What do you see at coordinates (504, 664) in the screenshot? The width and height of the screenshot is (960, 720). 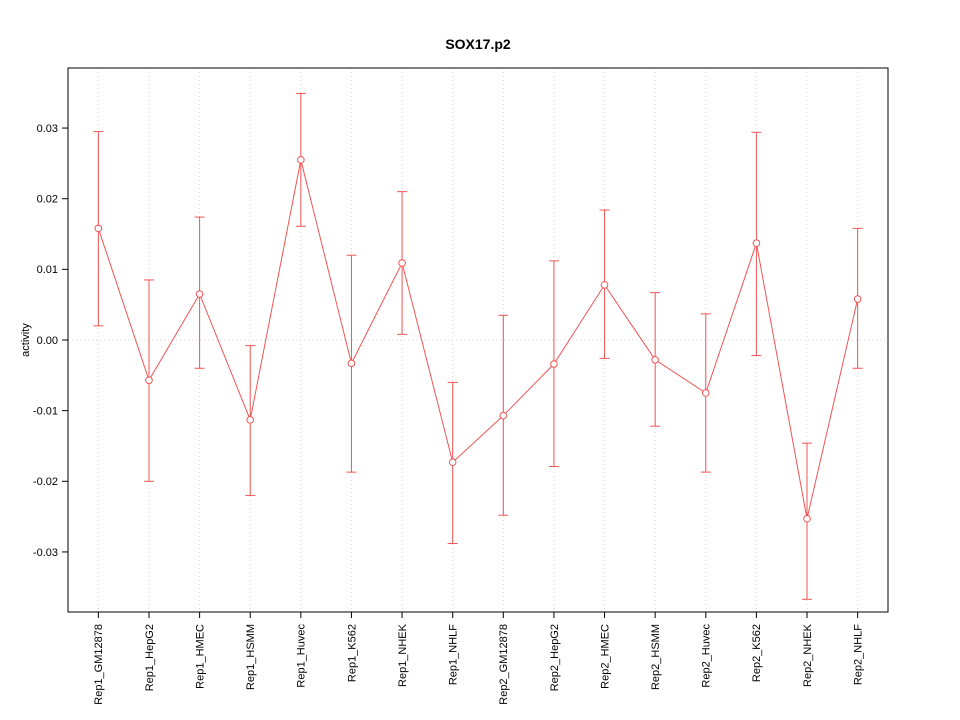 I see `category-label: Rep2_GM12878` at bounding box center [504, 664].